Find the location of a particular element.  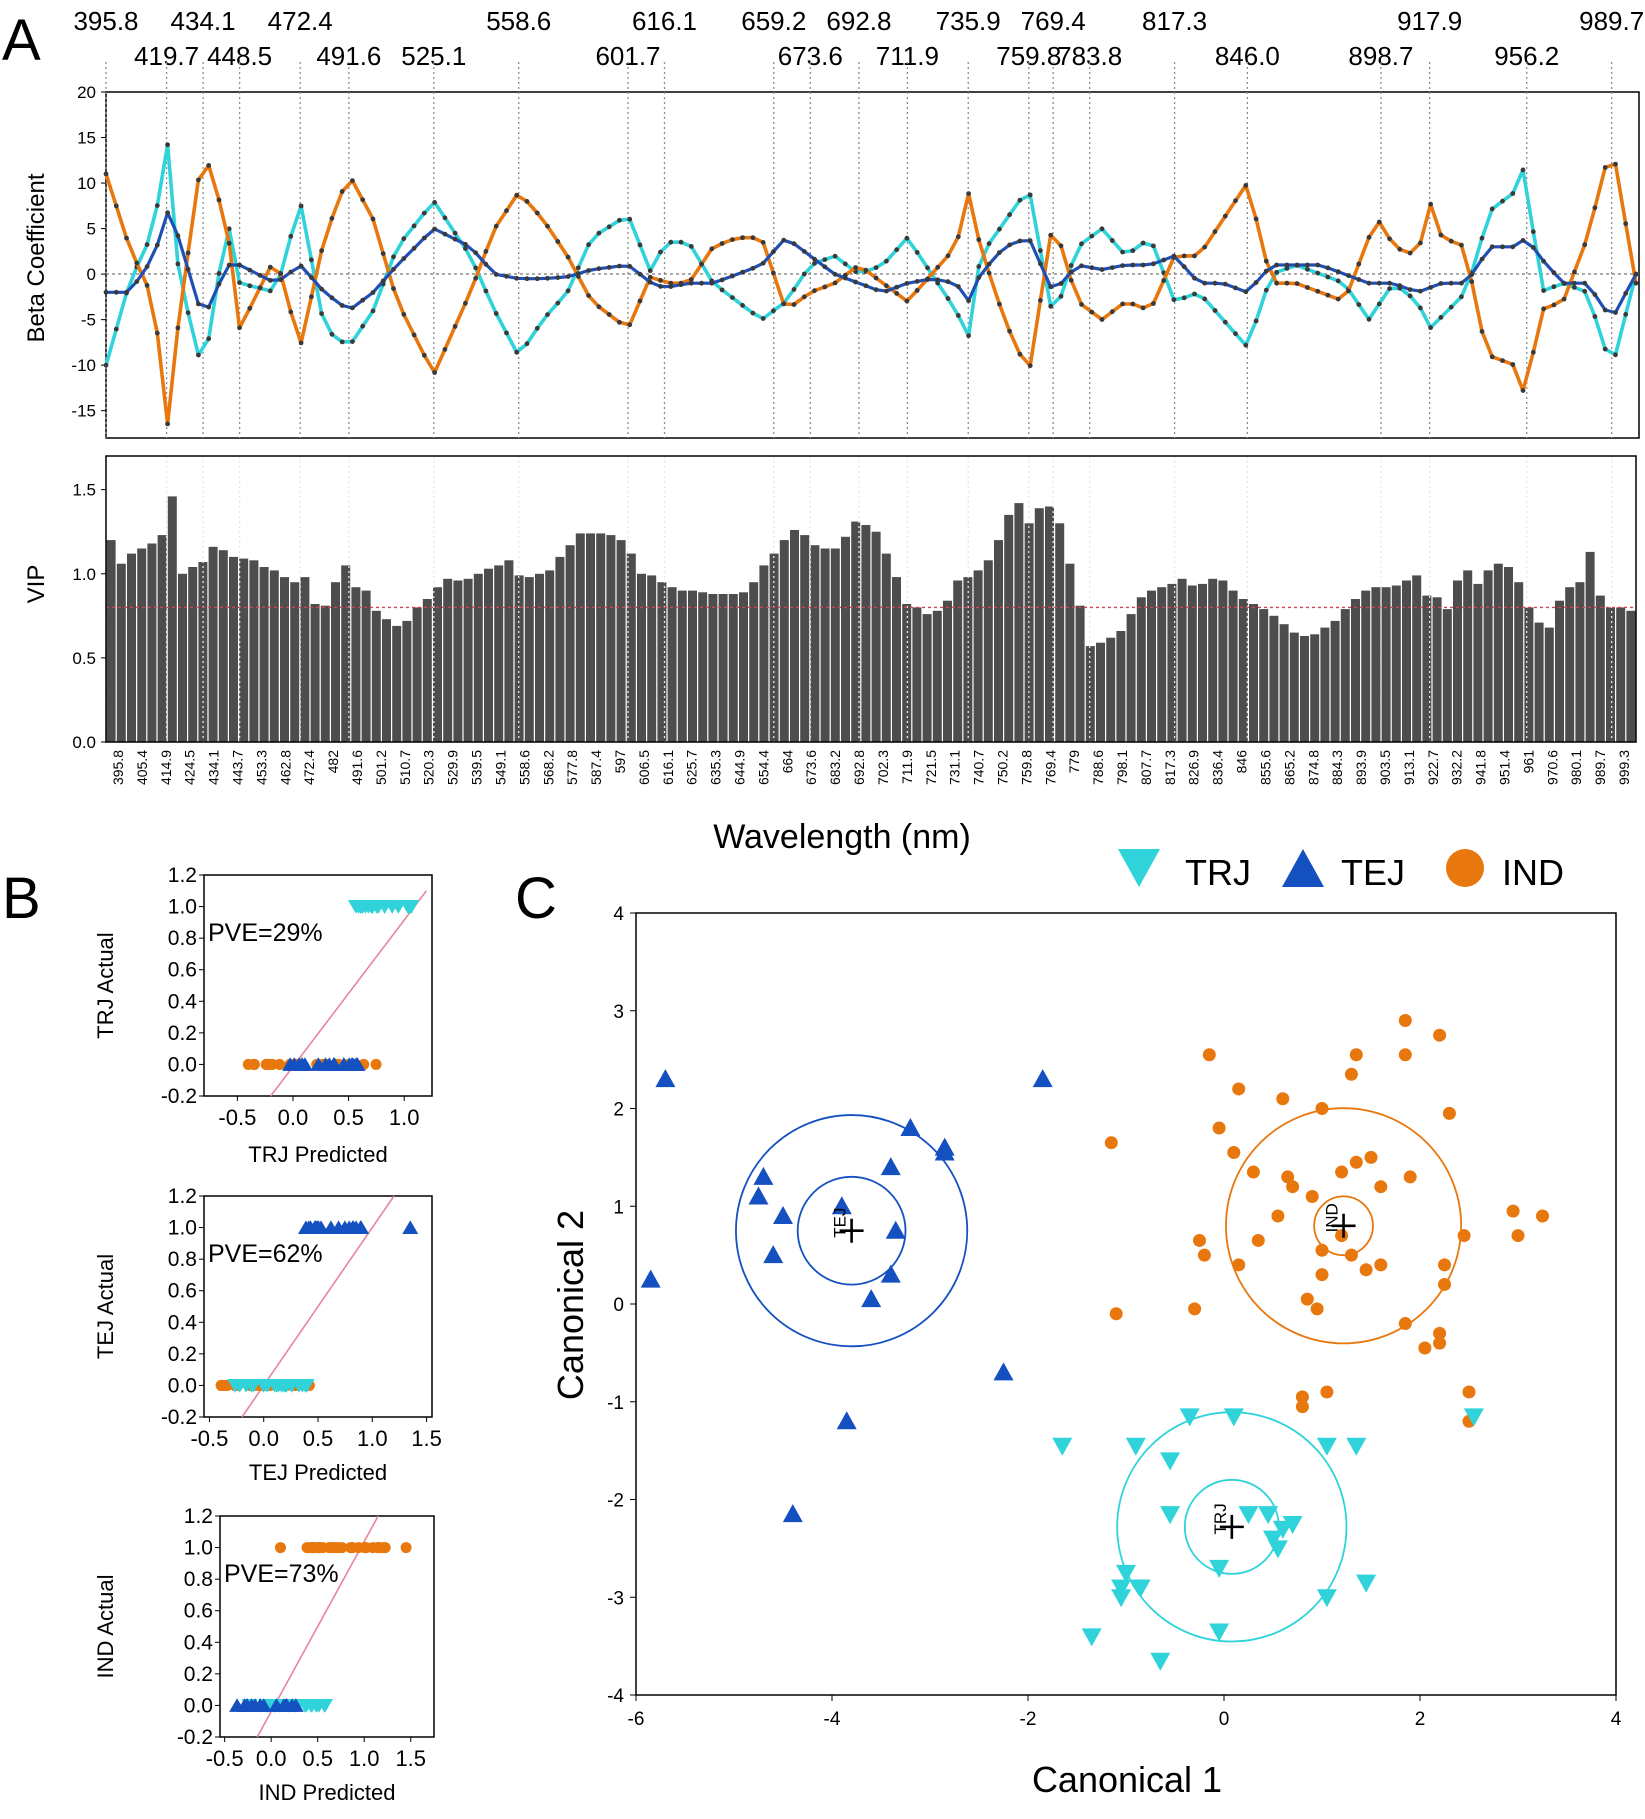

top-label: 601.7 is located at coordinates (627, 56).